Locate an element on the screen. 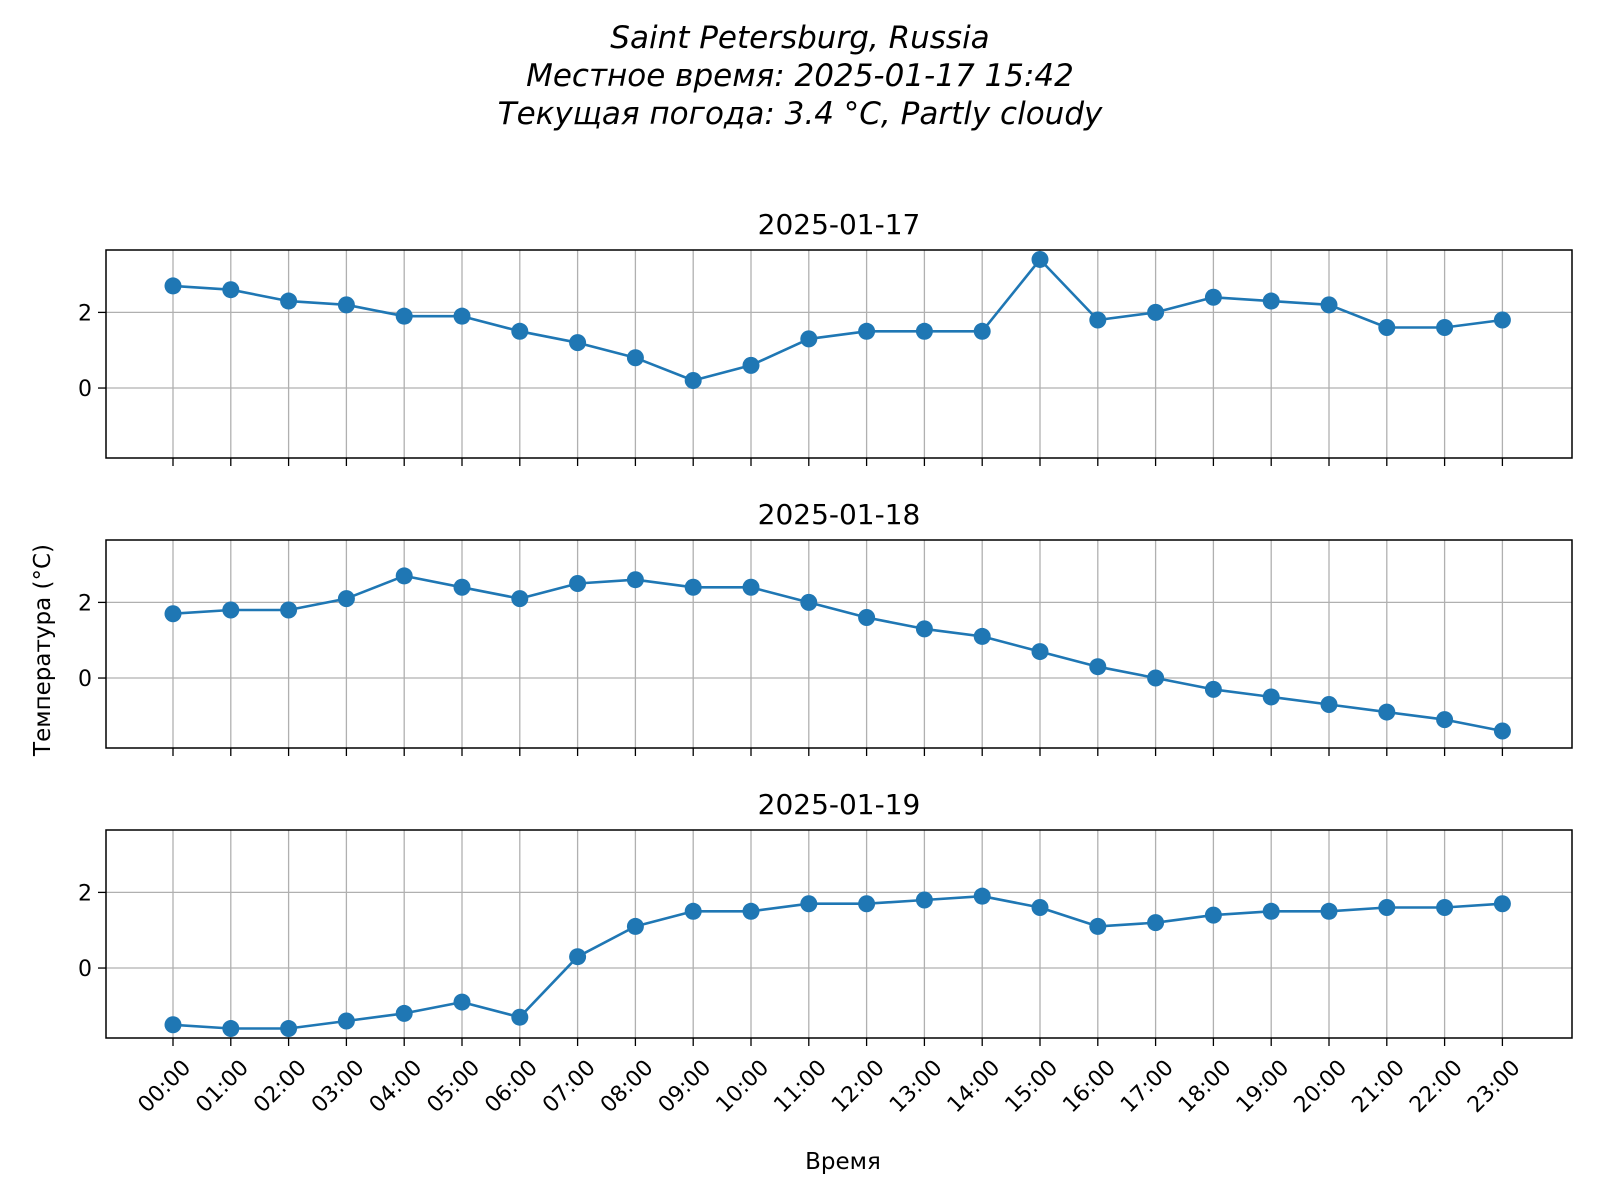  x-tick-label: 17:00 is located at coordinates (1147, 1086).